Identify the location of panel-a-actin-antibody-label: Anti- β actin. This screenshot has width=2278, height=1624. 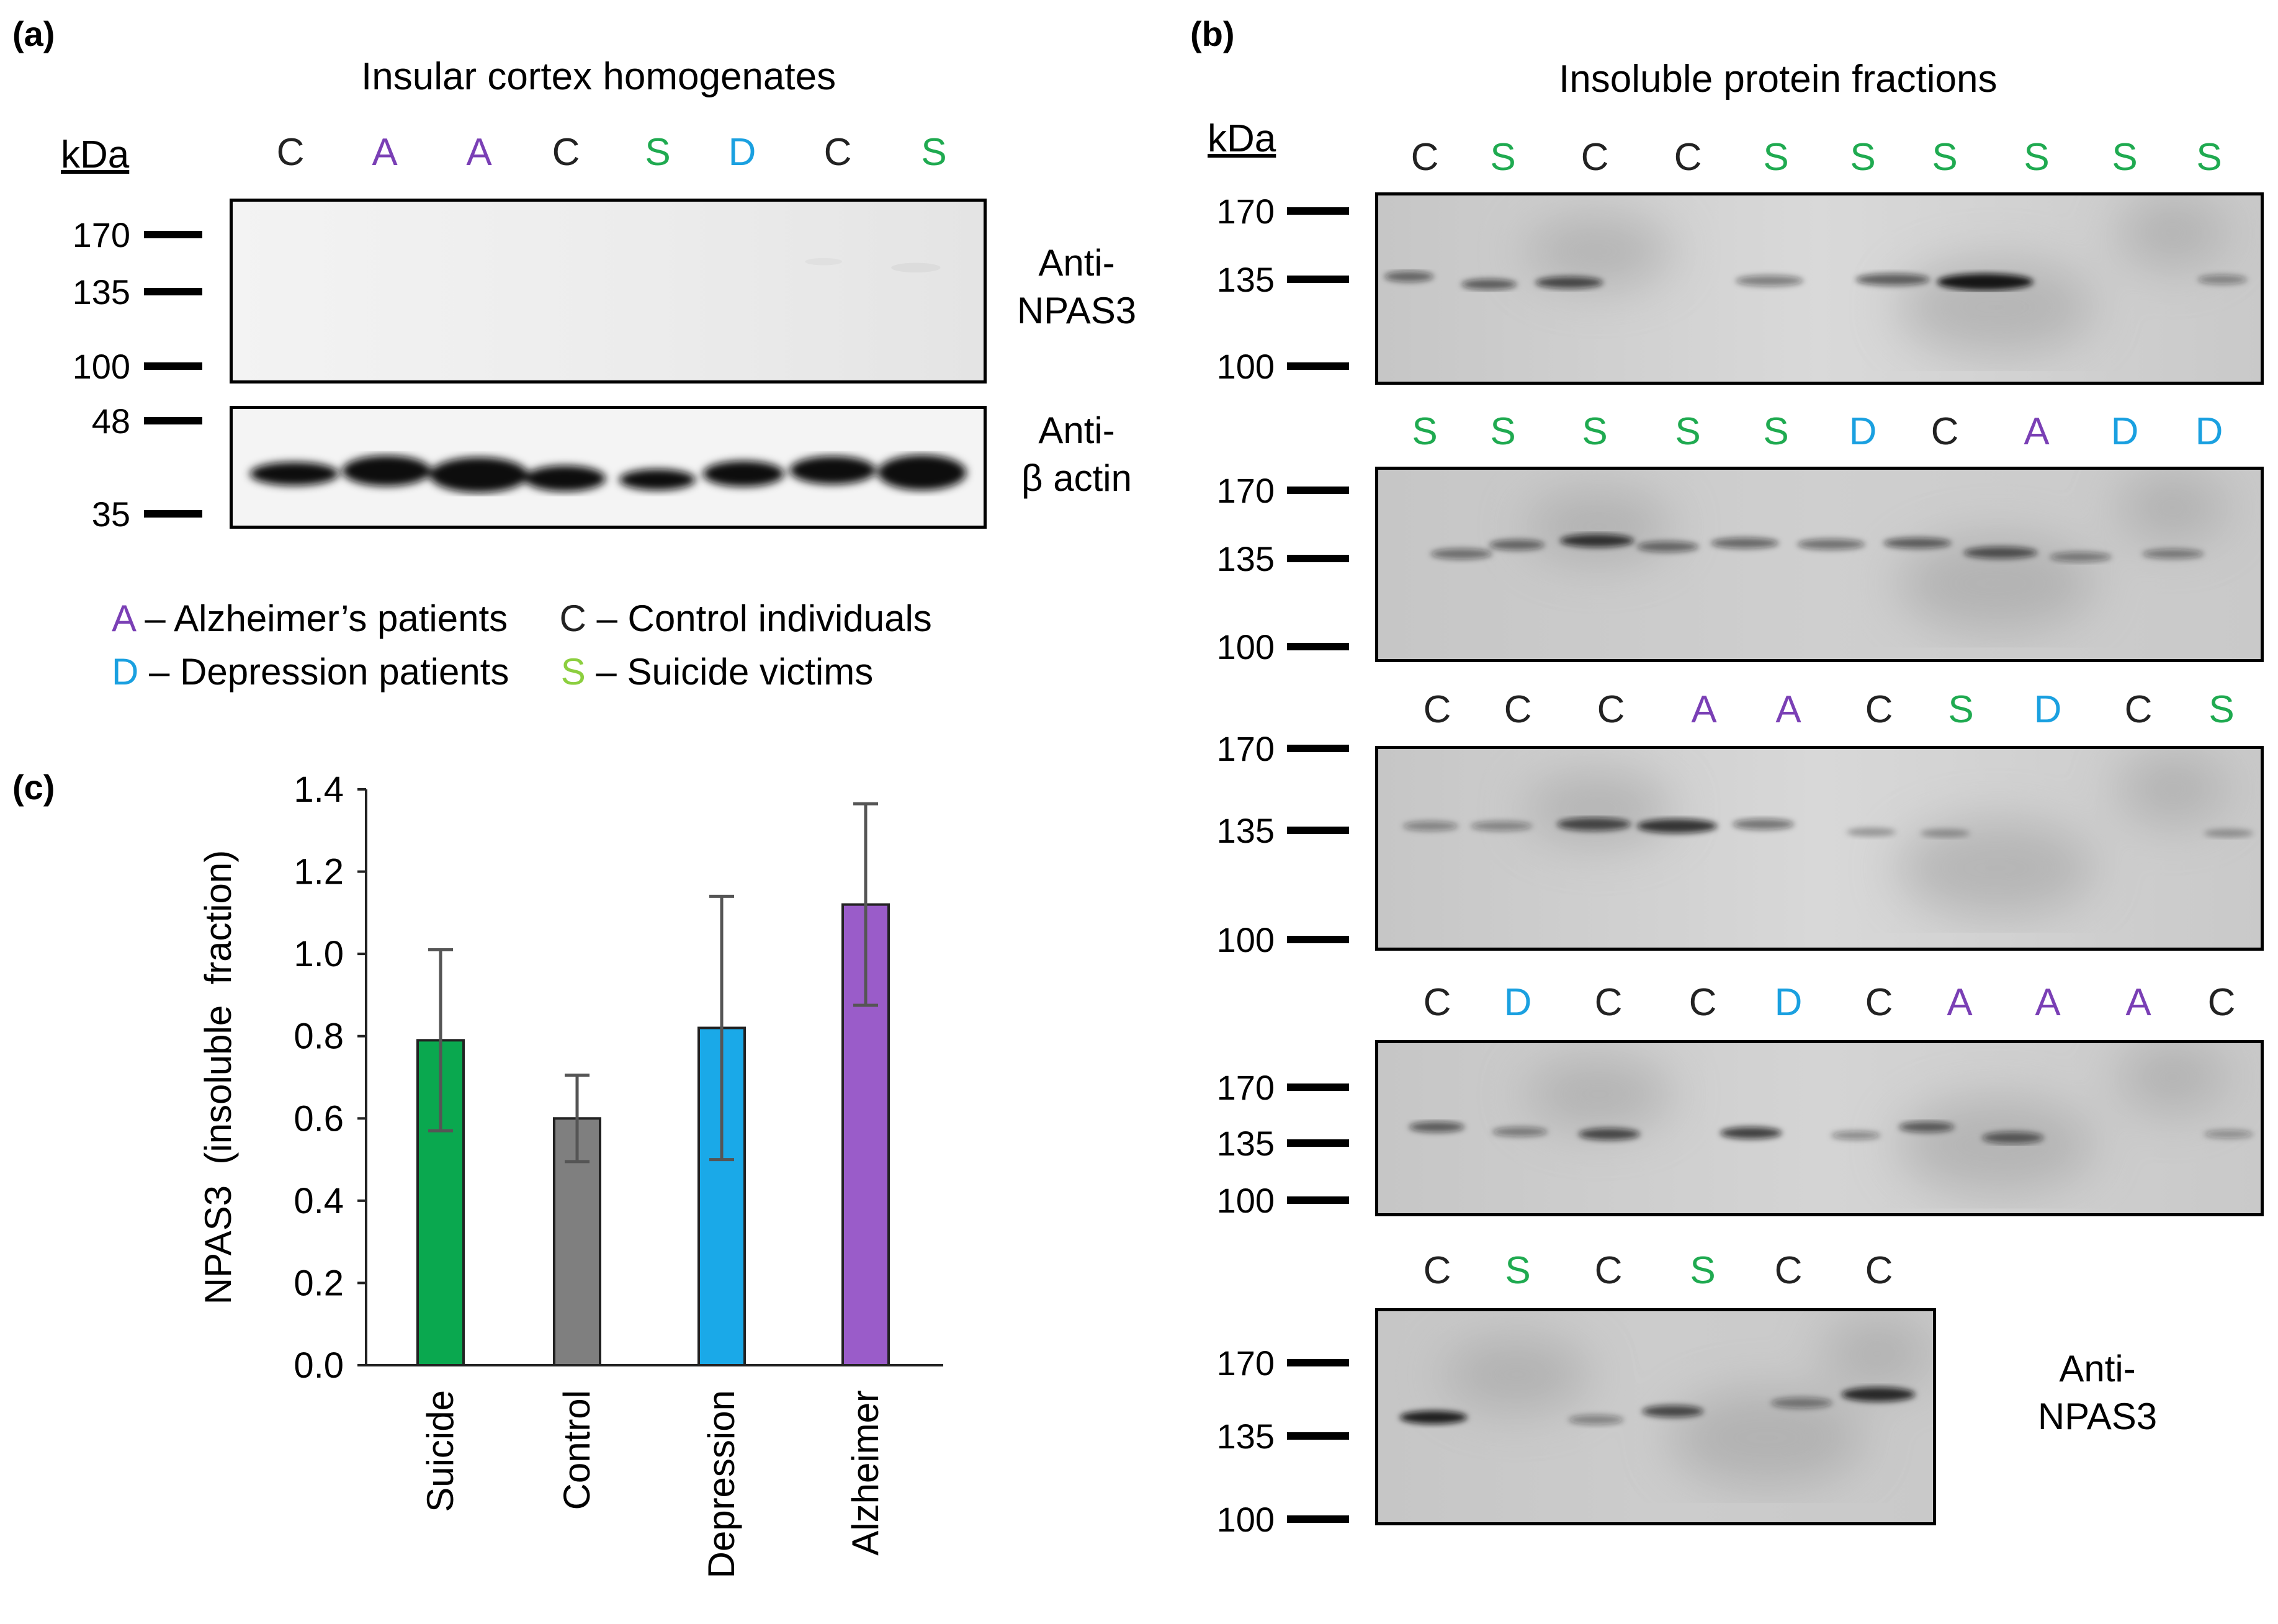
(1077, 455).